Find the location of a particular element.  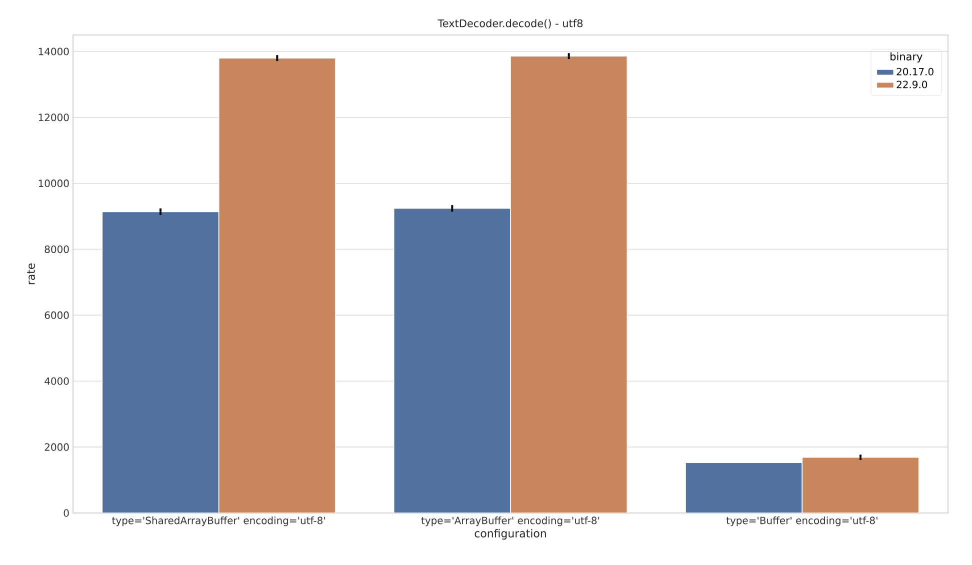

y-tick-label: 6000 is located at coordinates (56, 315).